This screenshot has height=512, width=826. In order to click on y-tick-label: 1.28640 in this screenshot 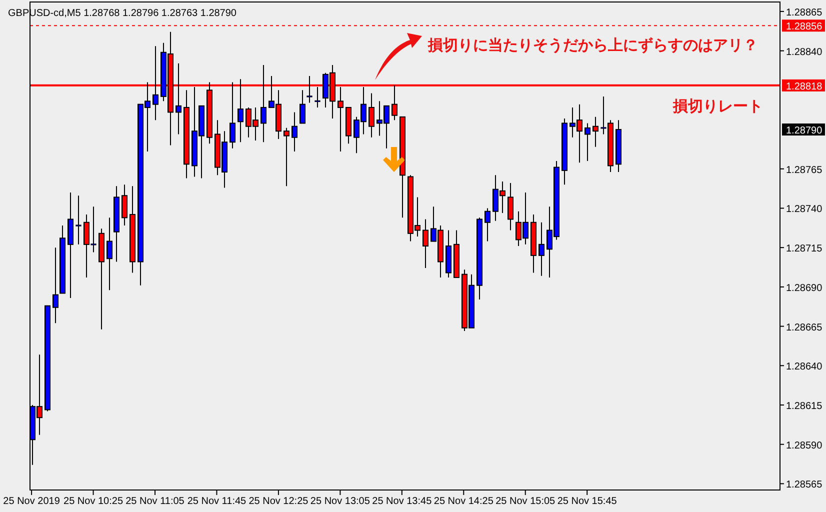, I will do `click(804, 367)`.